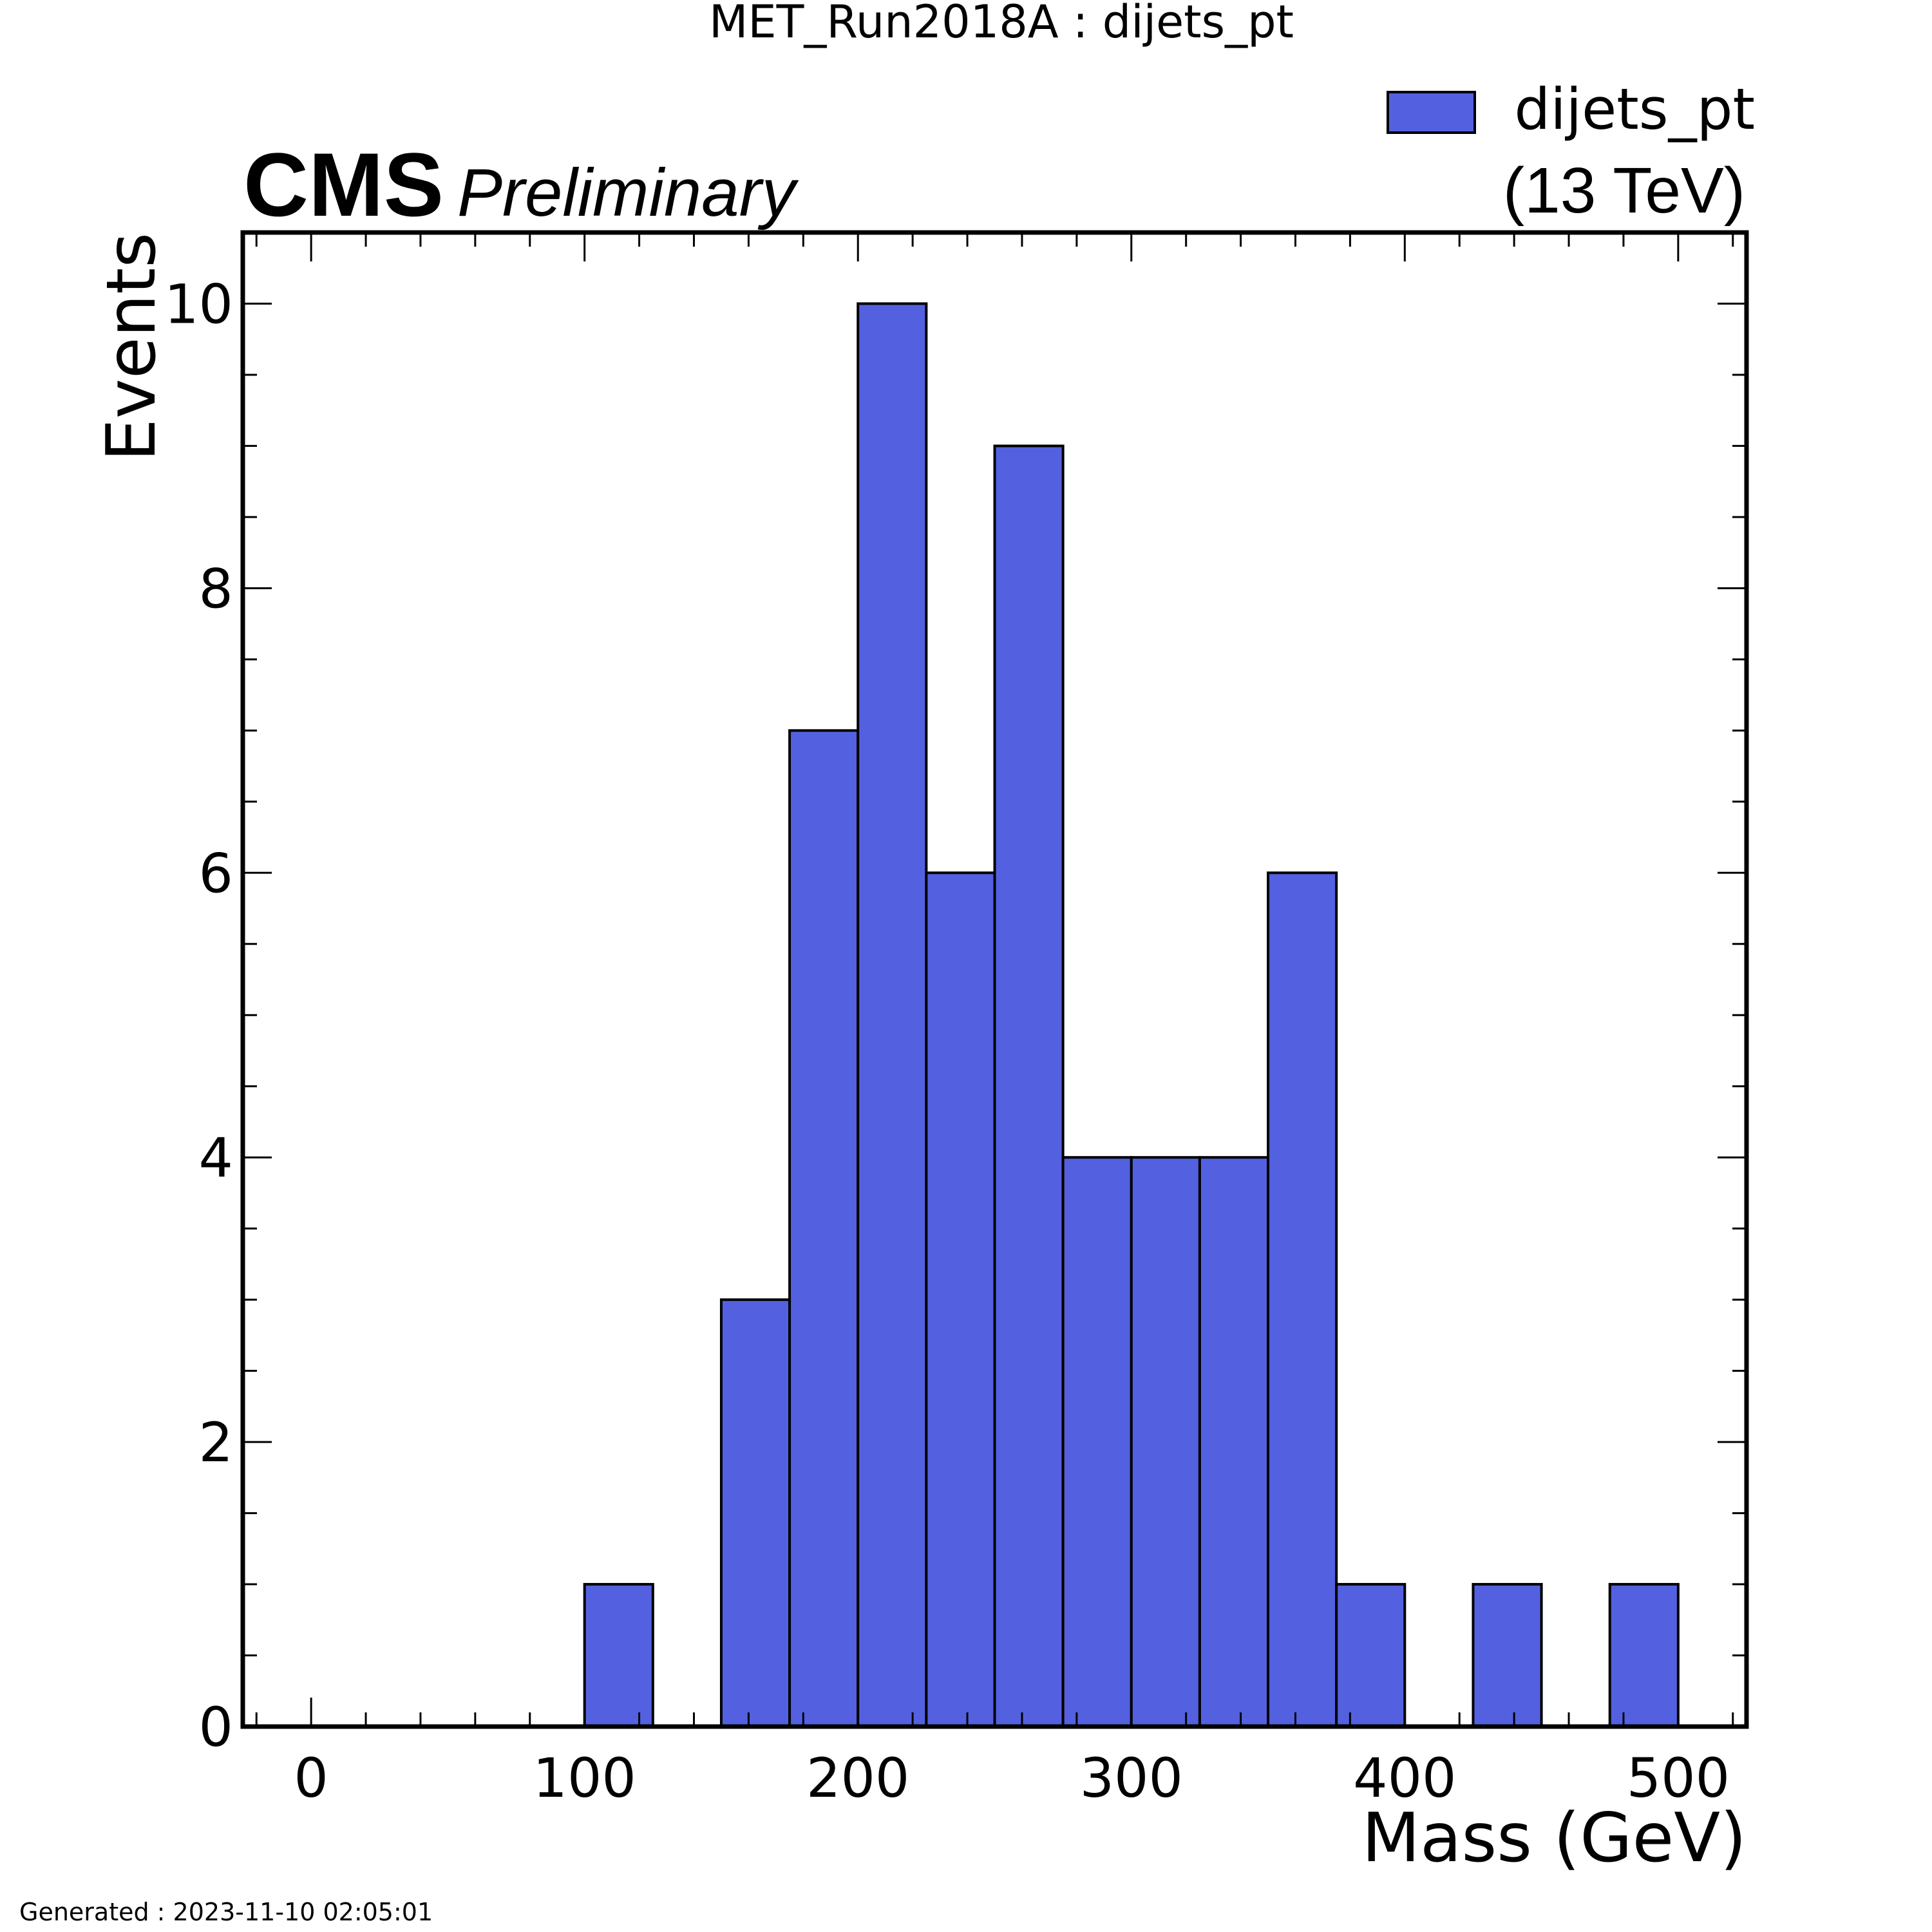  I want to click on y-tick-label: 10, so click(199, 304).